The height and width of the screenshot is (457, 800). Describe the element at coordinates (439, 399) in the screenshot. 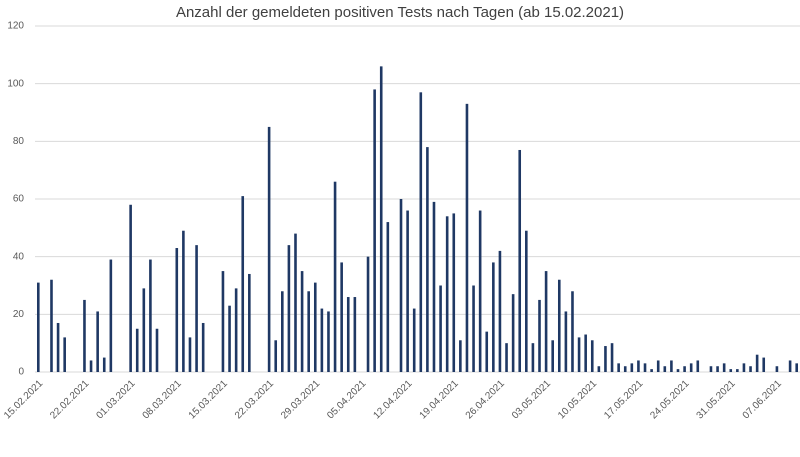

I see `x-tick-label: 19.04.2021` at that location.